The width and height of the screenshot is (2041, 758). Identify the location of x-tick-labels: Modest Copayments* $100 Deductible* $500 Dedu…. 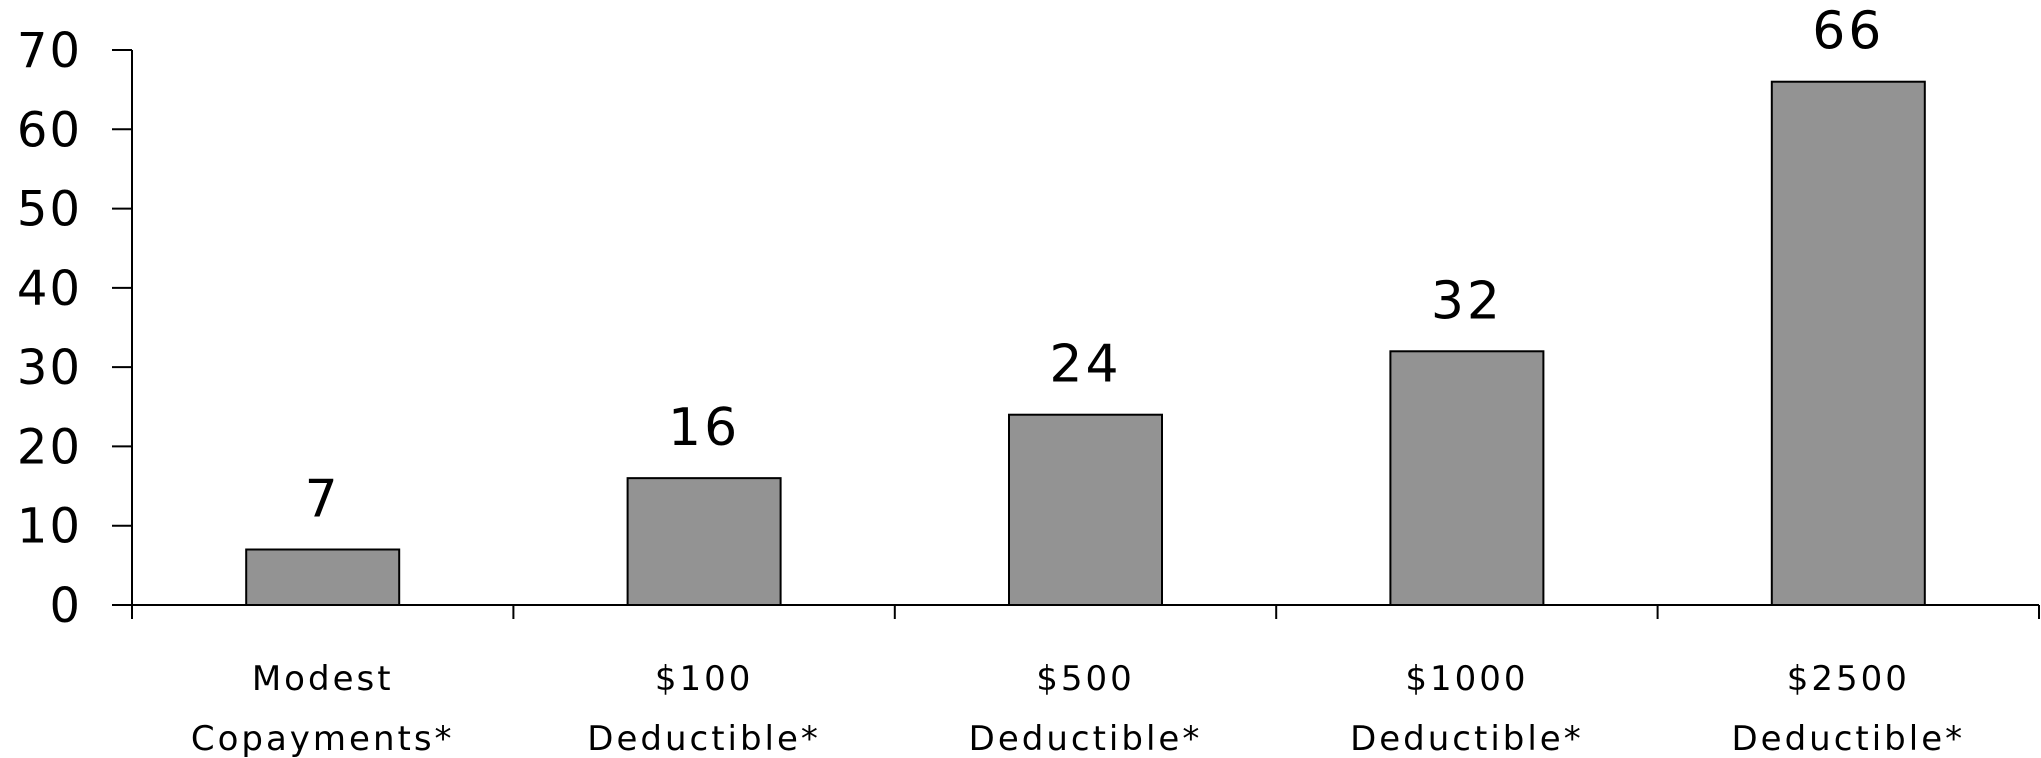
(1078, 708).